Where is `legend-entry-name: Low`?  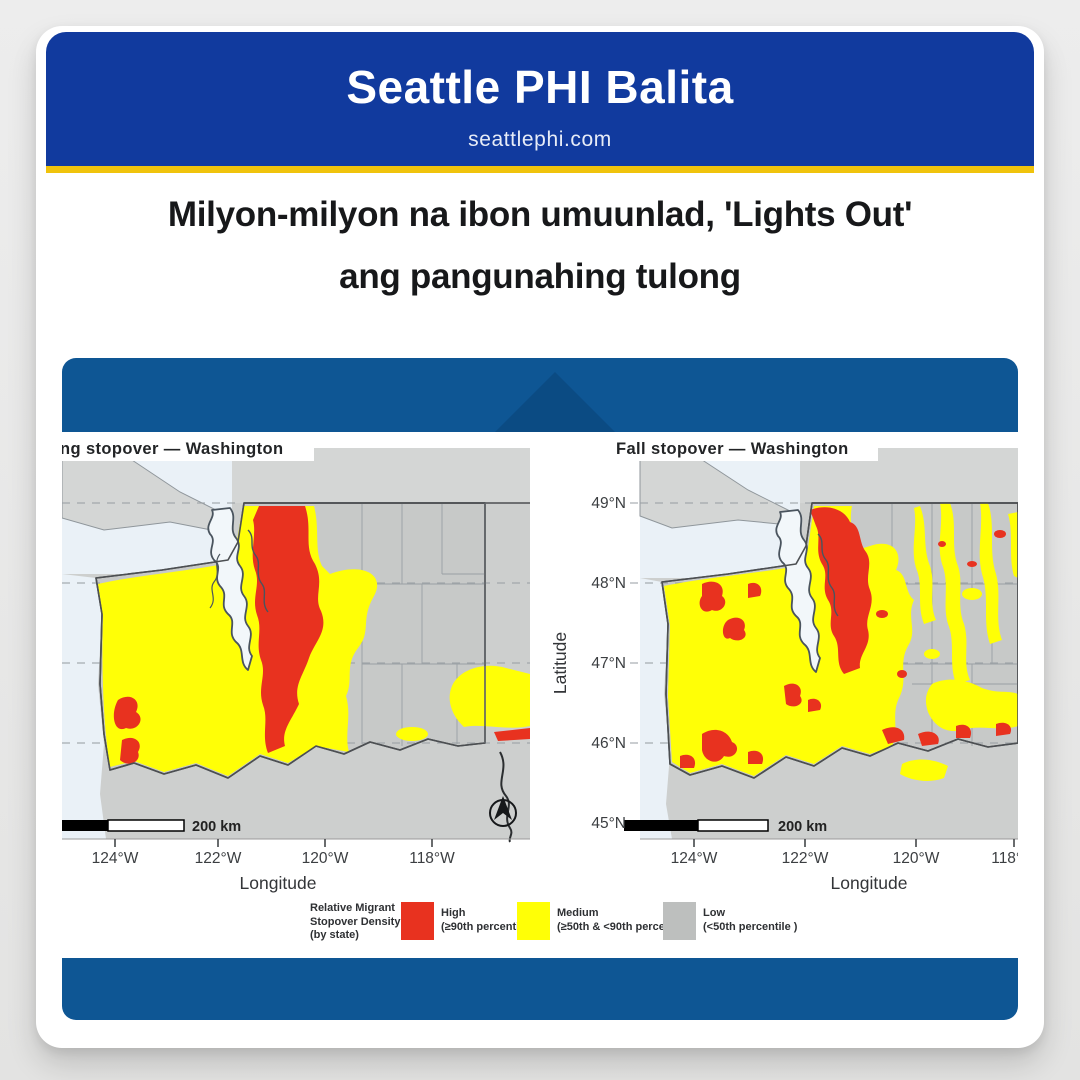 legend-entry-name: Low is located at coordinates (714, 913).